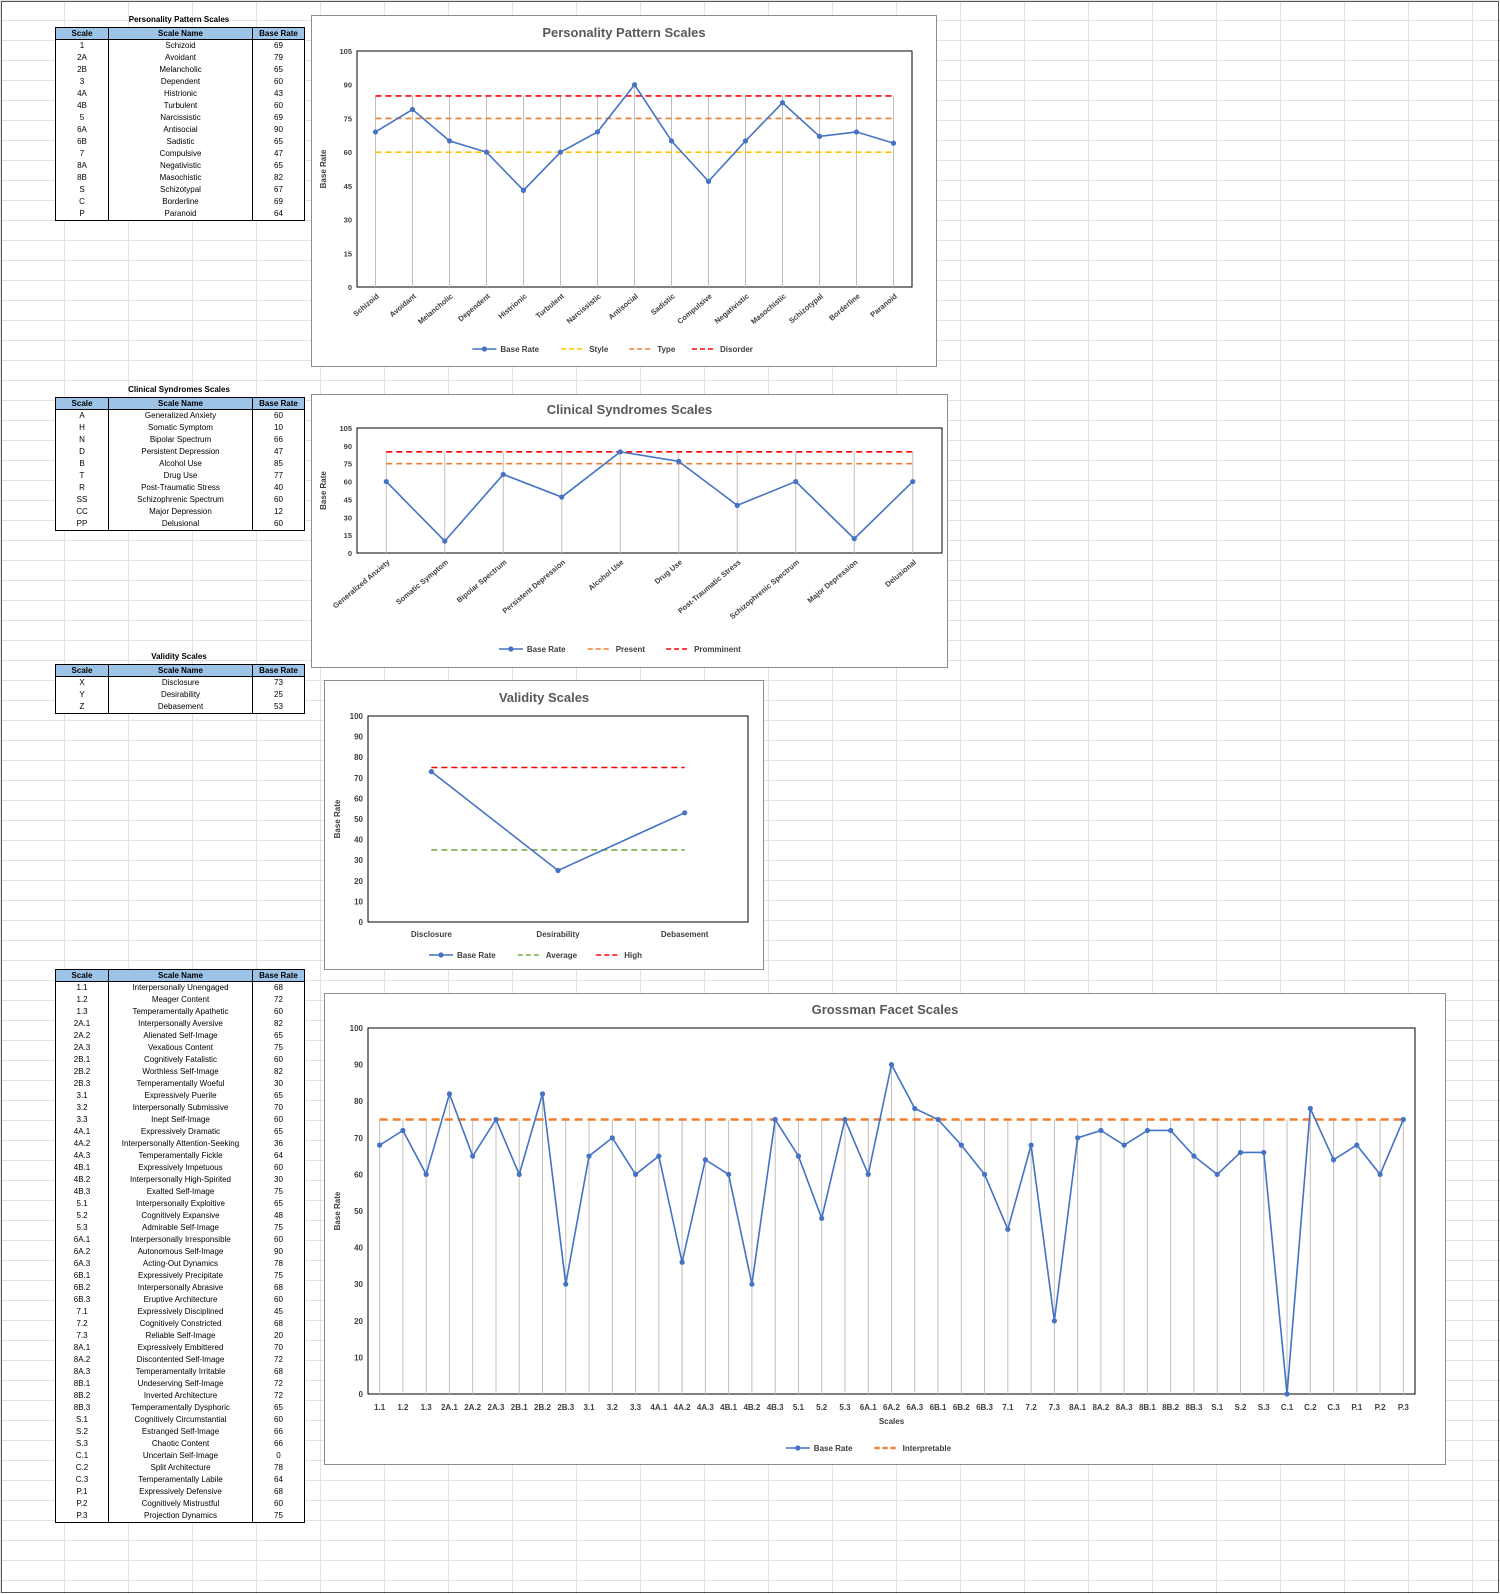  Describe the element at coordinates (82, 1264) in the screenshot. I see `cell-scale: 6A.3` at that location.